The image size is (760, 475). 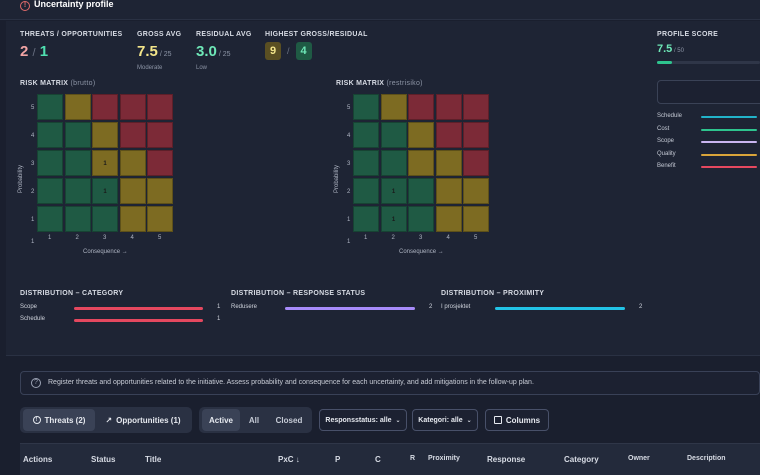 I want to click on matrix-y-tick: 3, so click(x=349, y=164).